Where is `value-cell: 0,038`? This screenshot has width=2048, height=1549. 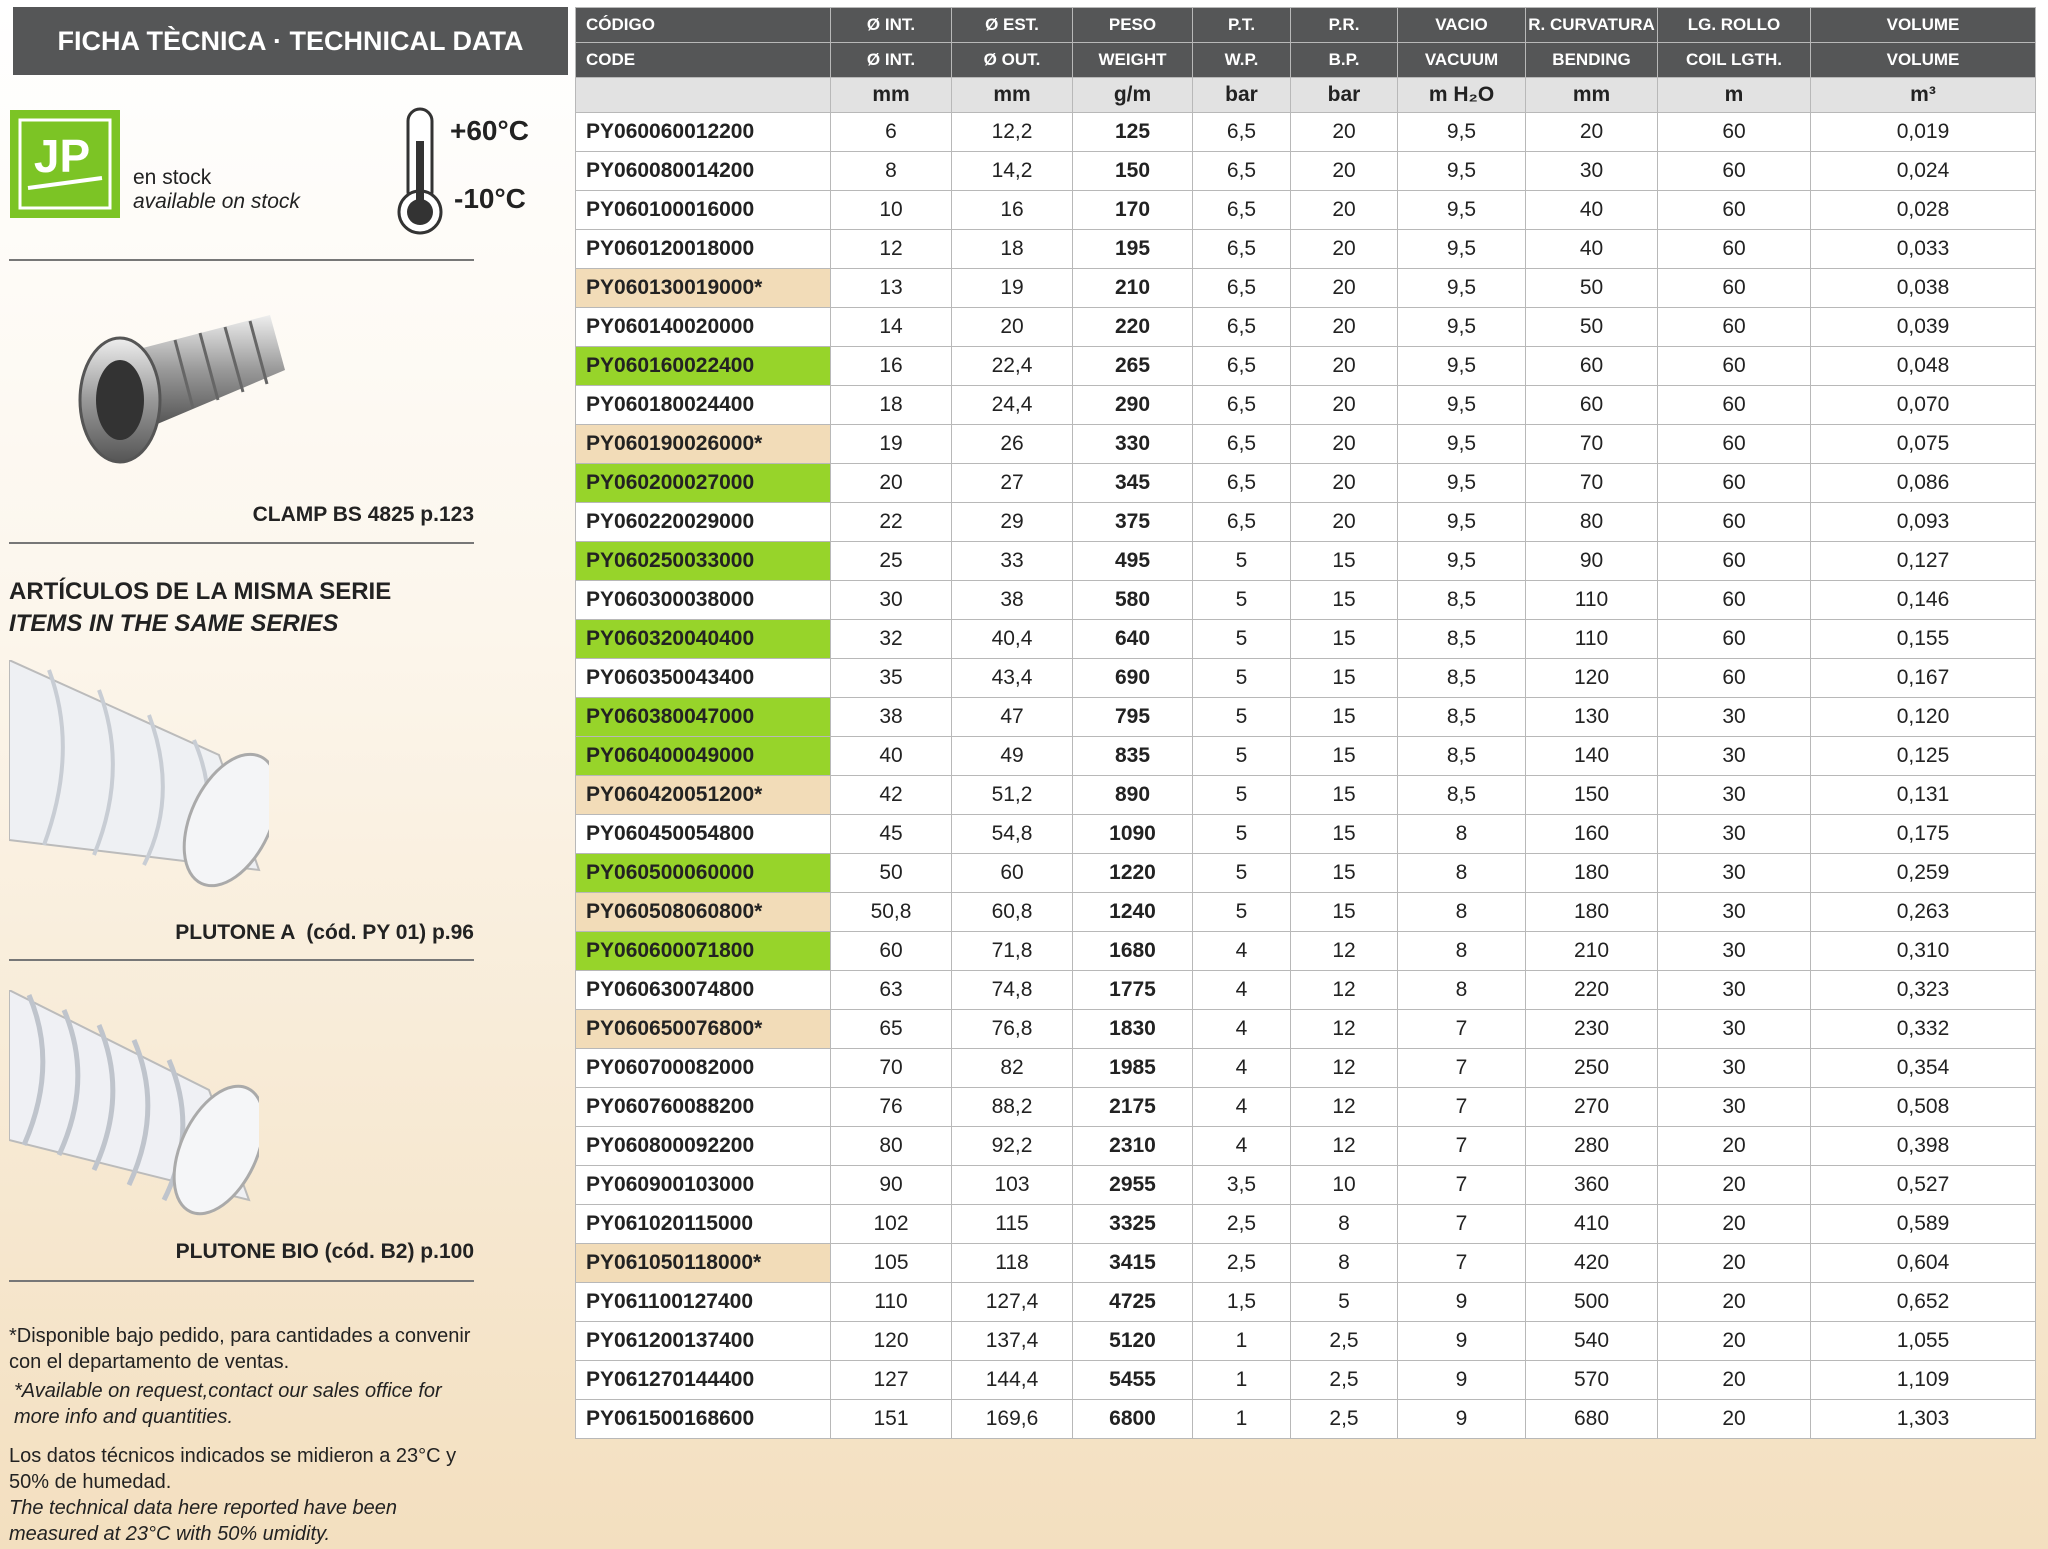
value-cell: 0,038 is located at coordinates (1923, 288).